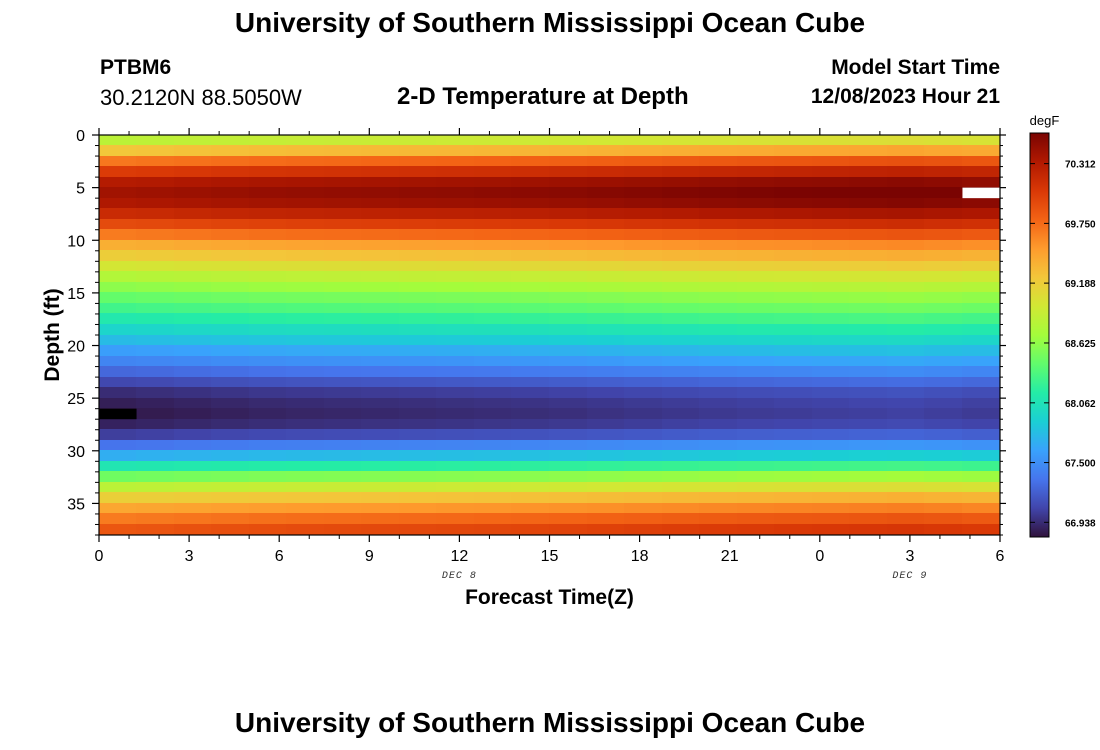  What do you see at coordinates (76, 504) in the screenshot?
I see `y-tick-label: 35` at bounding box center [76, 504].